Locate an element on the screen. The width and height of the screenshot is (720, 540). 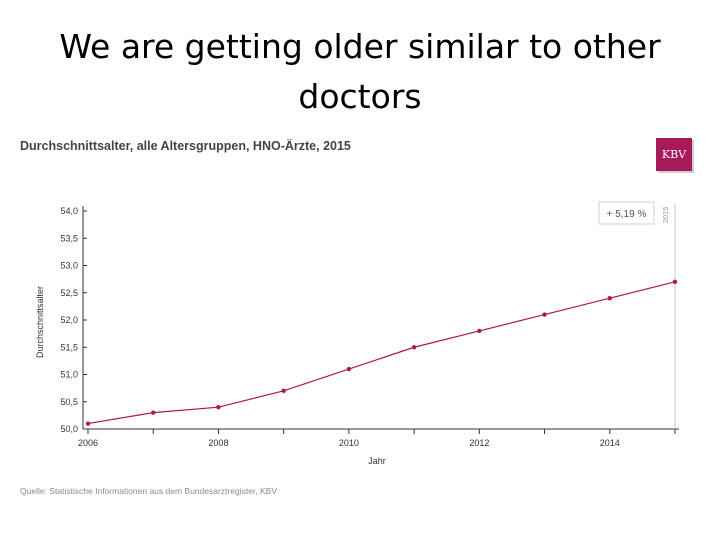
y-tick-label: 53,0 is located at coordinates (69, 266).